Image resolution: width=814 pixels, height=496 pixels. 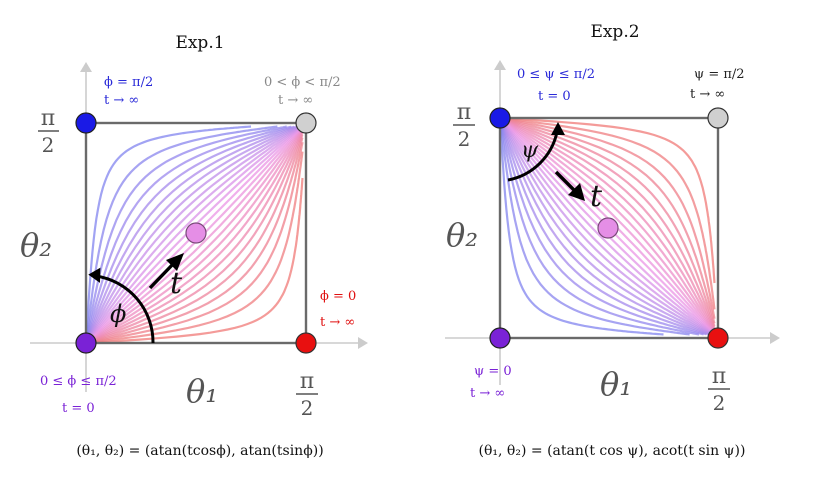 What do you see at coordinates (707, 94) in the screenshot?
I see `panel2-top-right-time: t → ∞` at bounding box center [707, 94].